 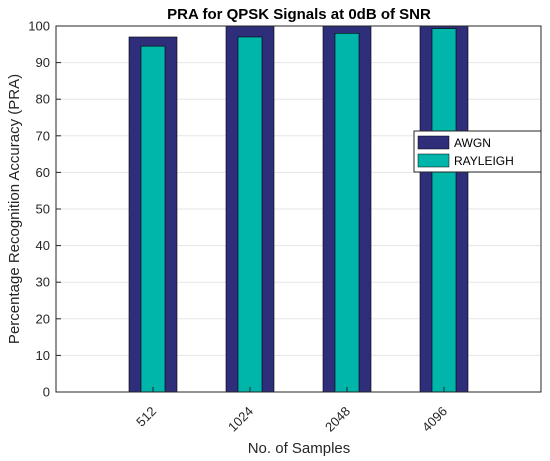 What do you see at coordinates (337, 419) in the screenshot?
I see `x-tick-label: 2048` at bounding box center [337, 419].